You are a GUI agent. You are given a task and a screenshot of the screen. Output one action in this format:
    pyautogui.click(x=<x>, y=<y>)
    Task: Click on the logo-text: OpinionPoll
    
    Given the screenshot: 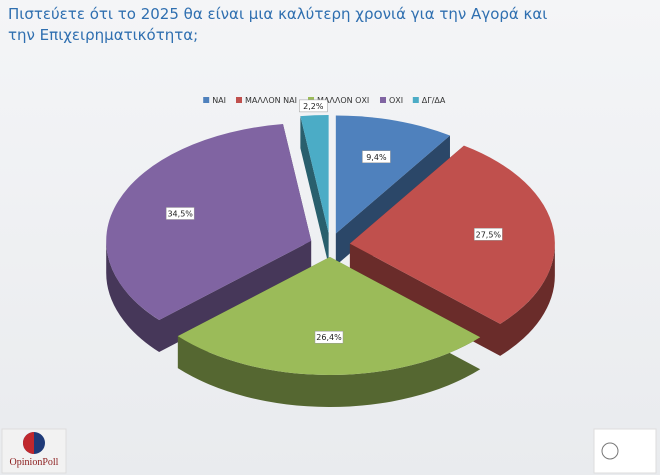 What is the action you would take?
    pyautogui.click(x=34, y=462)
    